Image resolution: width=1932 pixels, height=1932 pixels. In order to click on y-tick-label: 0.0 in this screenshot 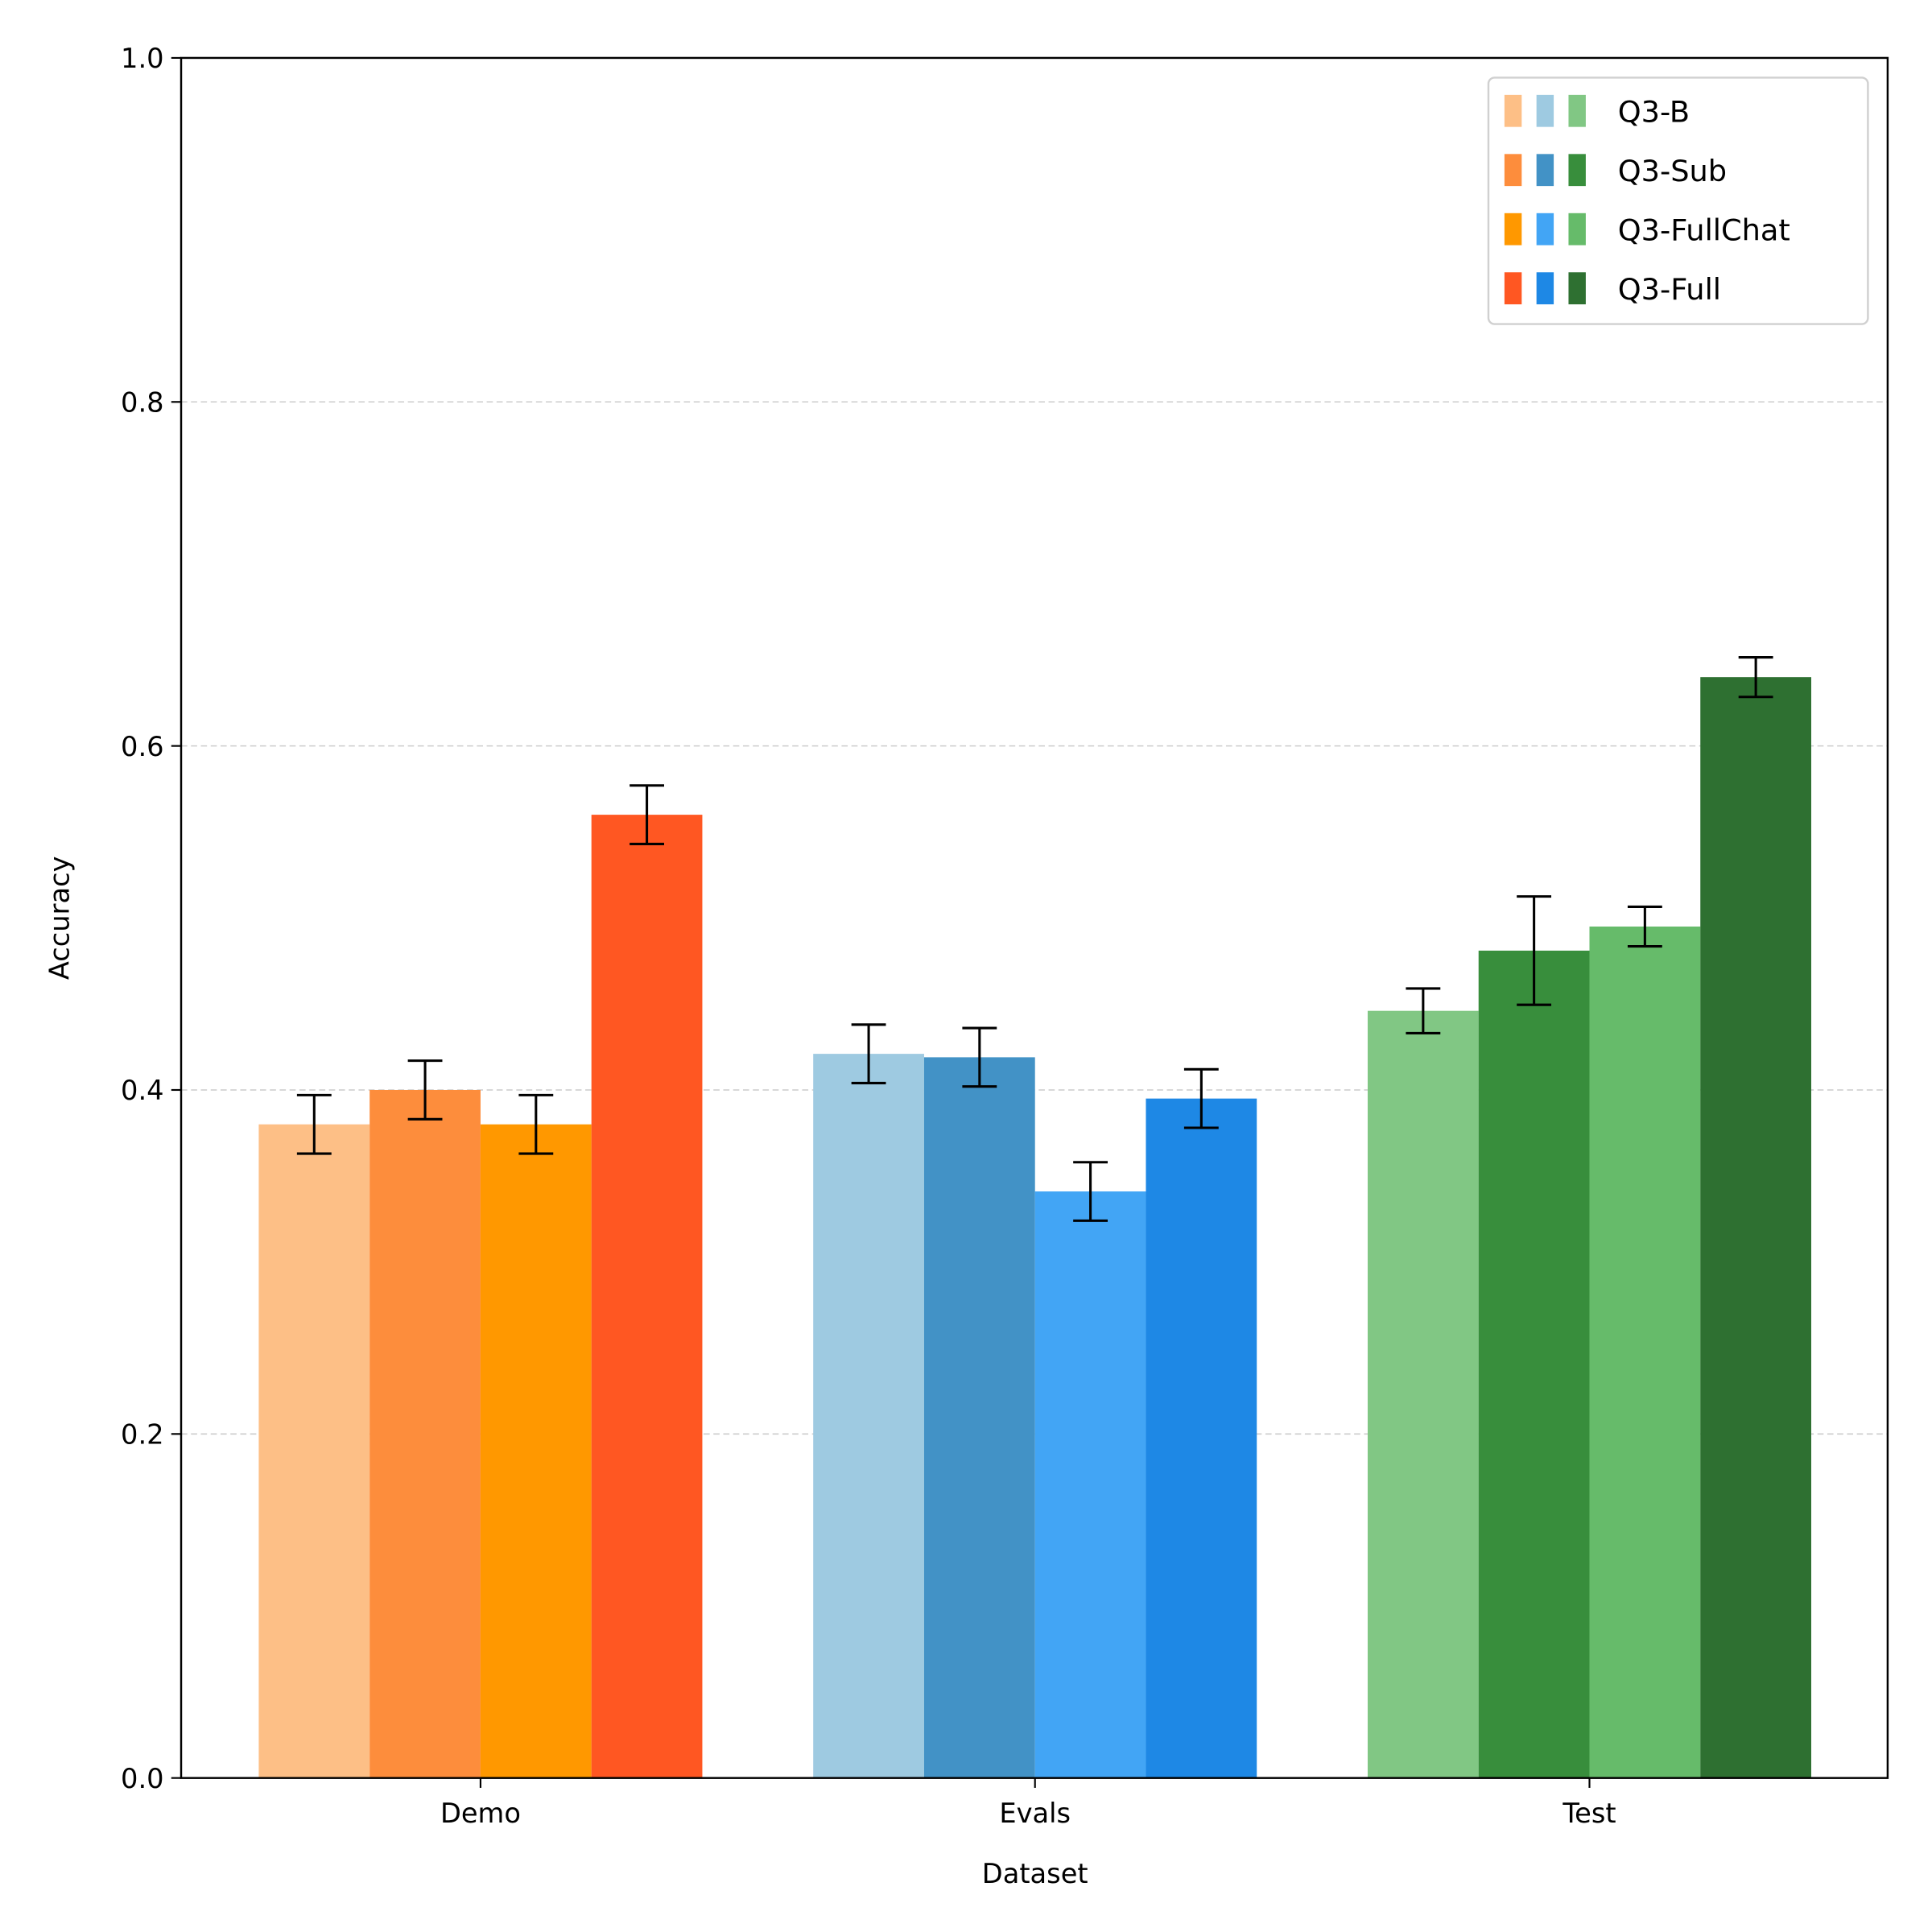, I will do `click(142, 1778)`.